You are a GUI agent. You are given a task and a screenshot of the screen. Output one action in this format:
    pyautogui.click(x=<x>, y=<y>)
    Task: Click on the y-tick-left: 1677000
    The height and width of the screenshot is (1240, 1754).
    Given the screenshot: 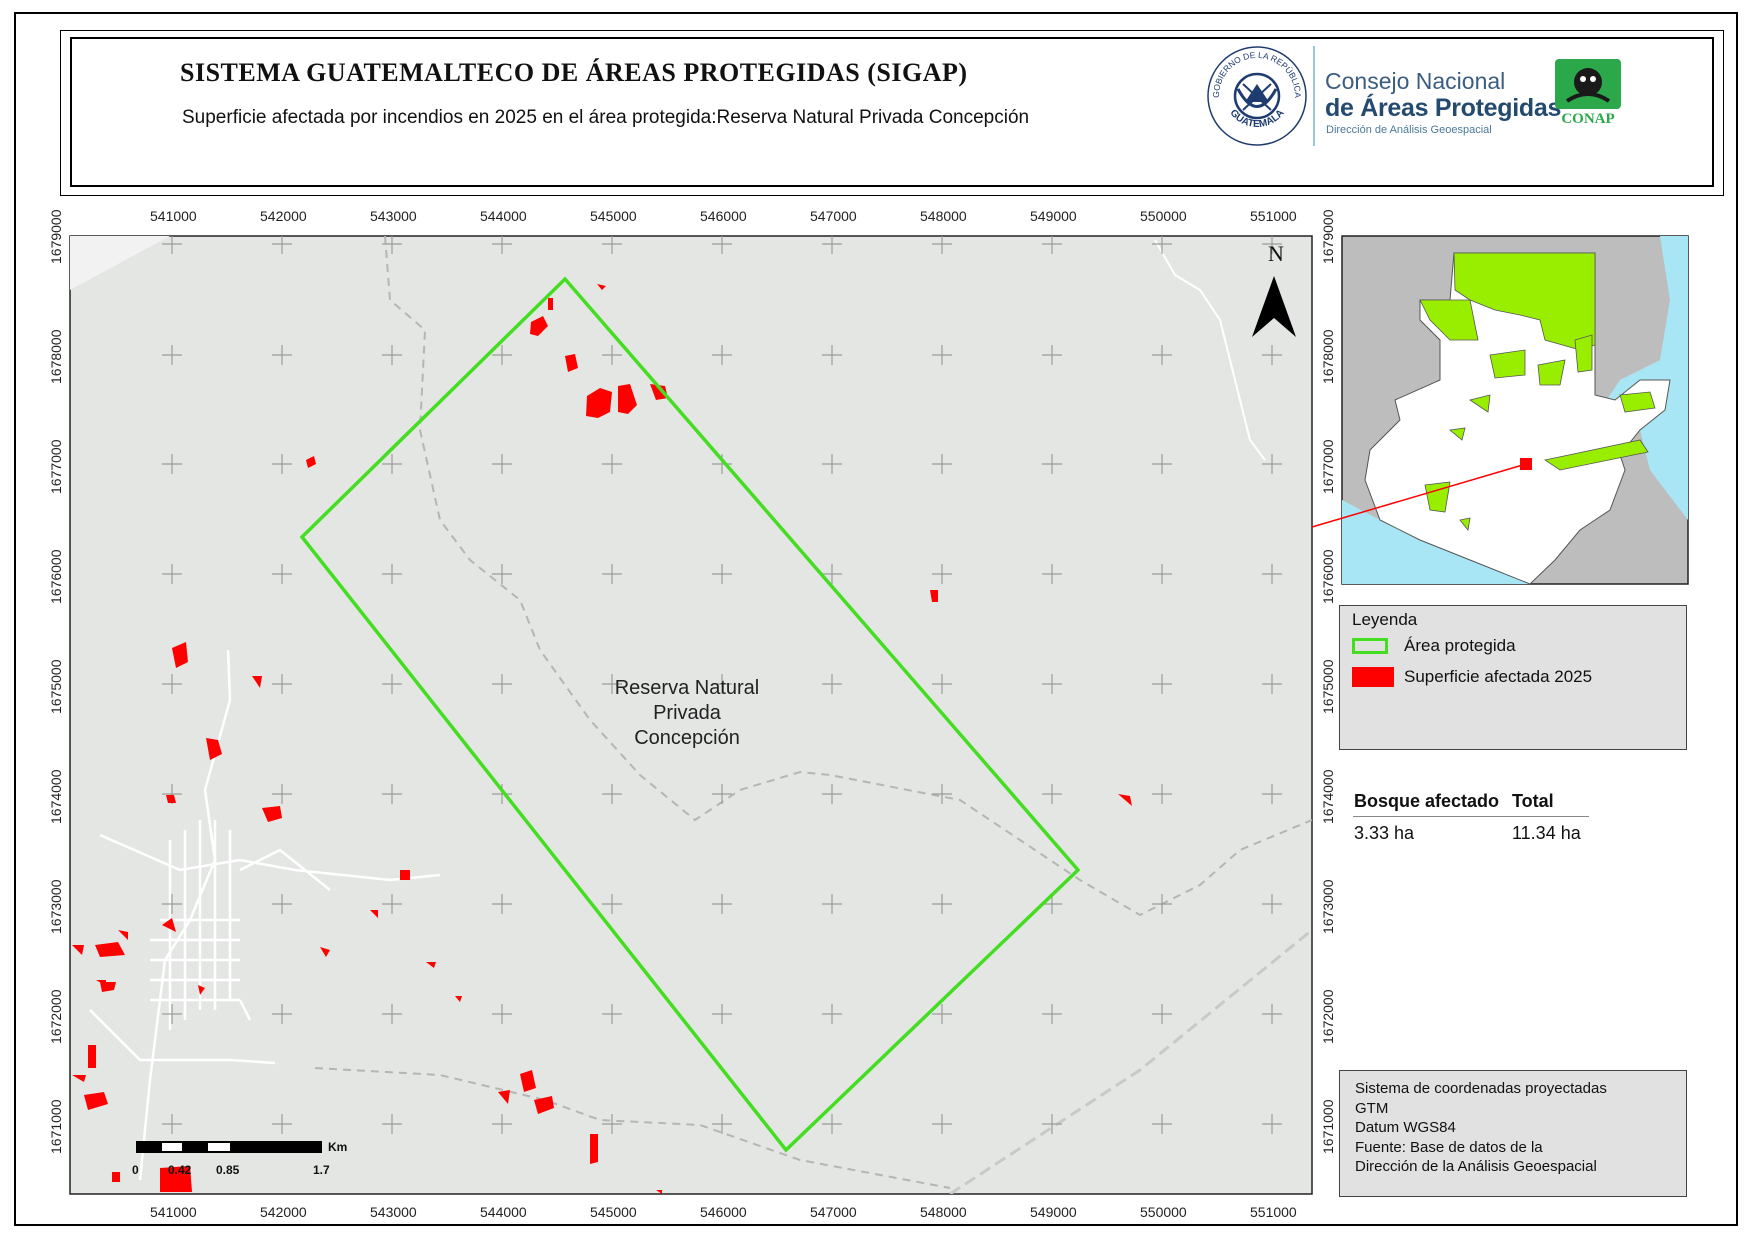 What is the action you would take?
    pyautogui.click(x=56, y=466)
    